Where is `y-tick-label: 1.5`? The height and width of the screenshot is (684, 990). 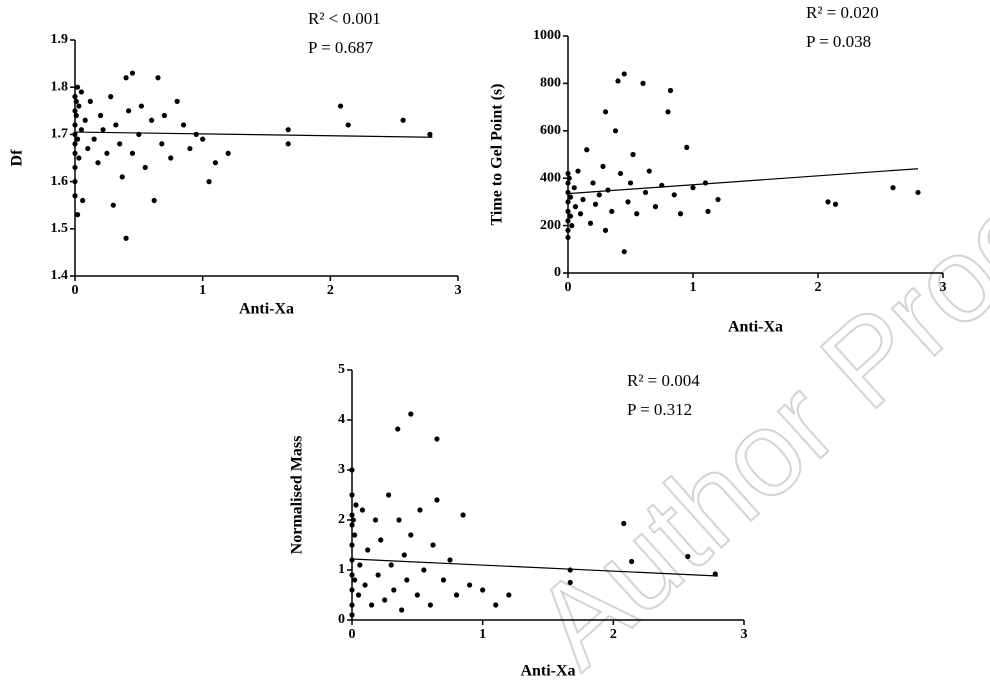
y-tick-label: 1.5 is located at coordinates (60, 228).